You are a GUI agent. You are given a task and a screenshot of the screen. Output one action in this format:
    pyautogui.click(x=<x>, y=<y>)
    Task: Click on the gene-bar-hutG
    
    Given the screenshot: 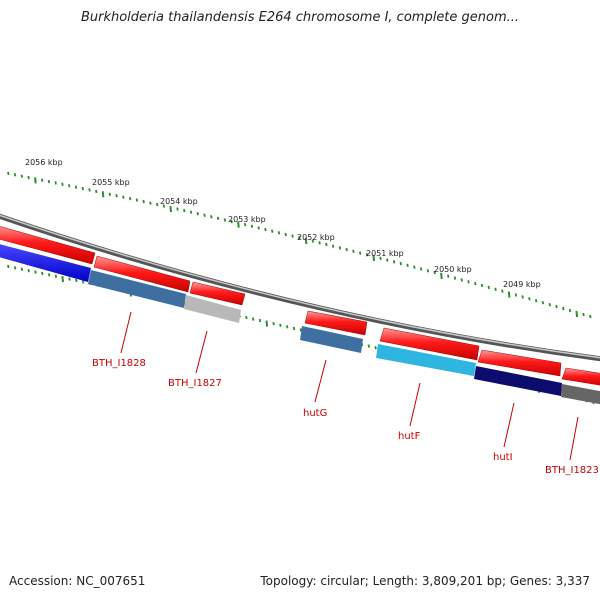 What is the action you would take?
    pyautogui.click(x=331, y=339)
    